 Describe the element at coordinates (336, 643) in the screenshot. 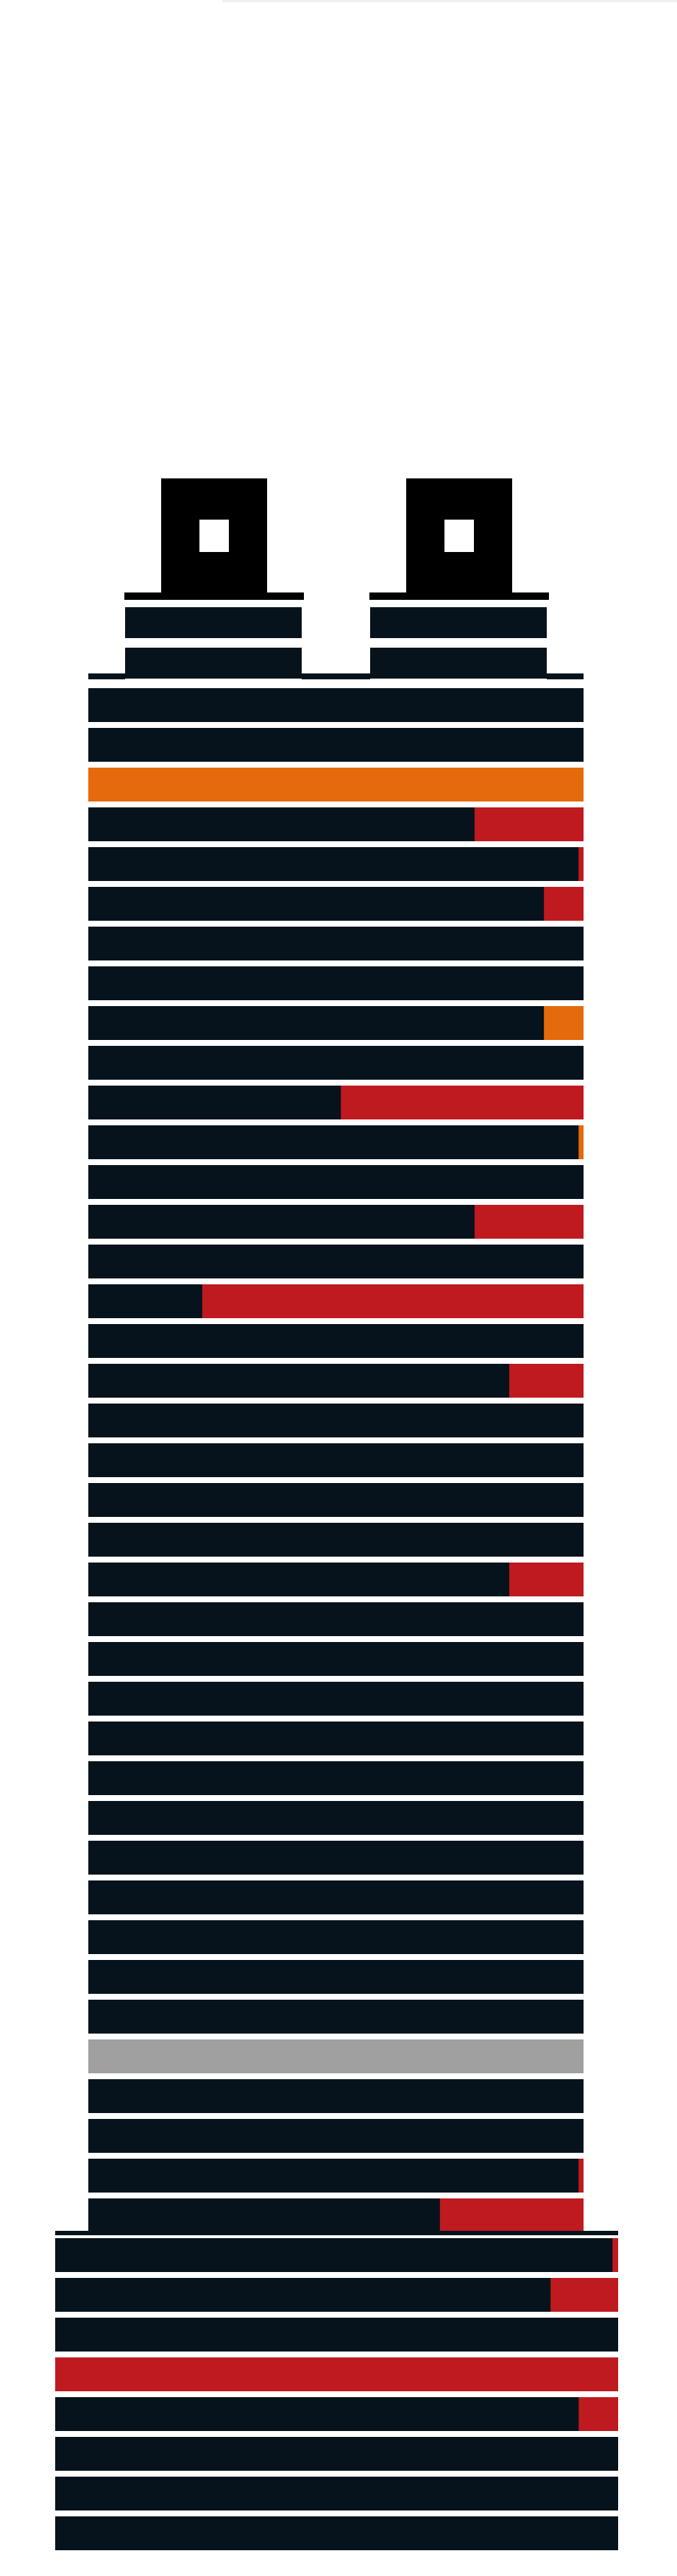

I see `roof-group` at that location.